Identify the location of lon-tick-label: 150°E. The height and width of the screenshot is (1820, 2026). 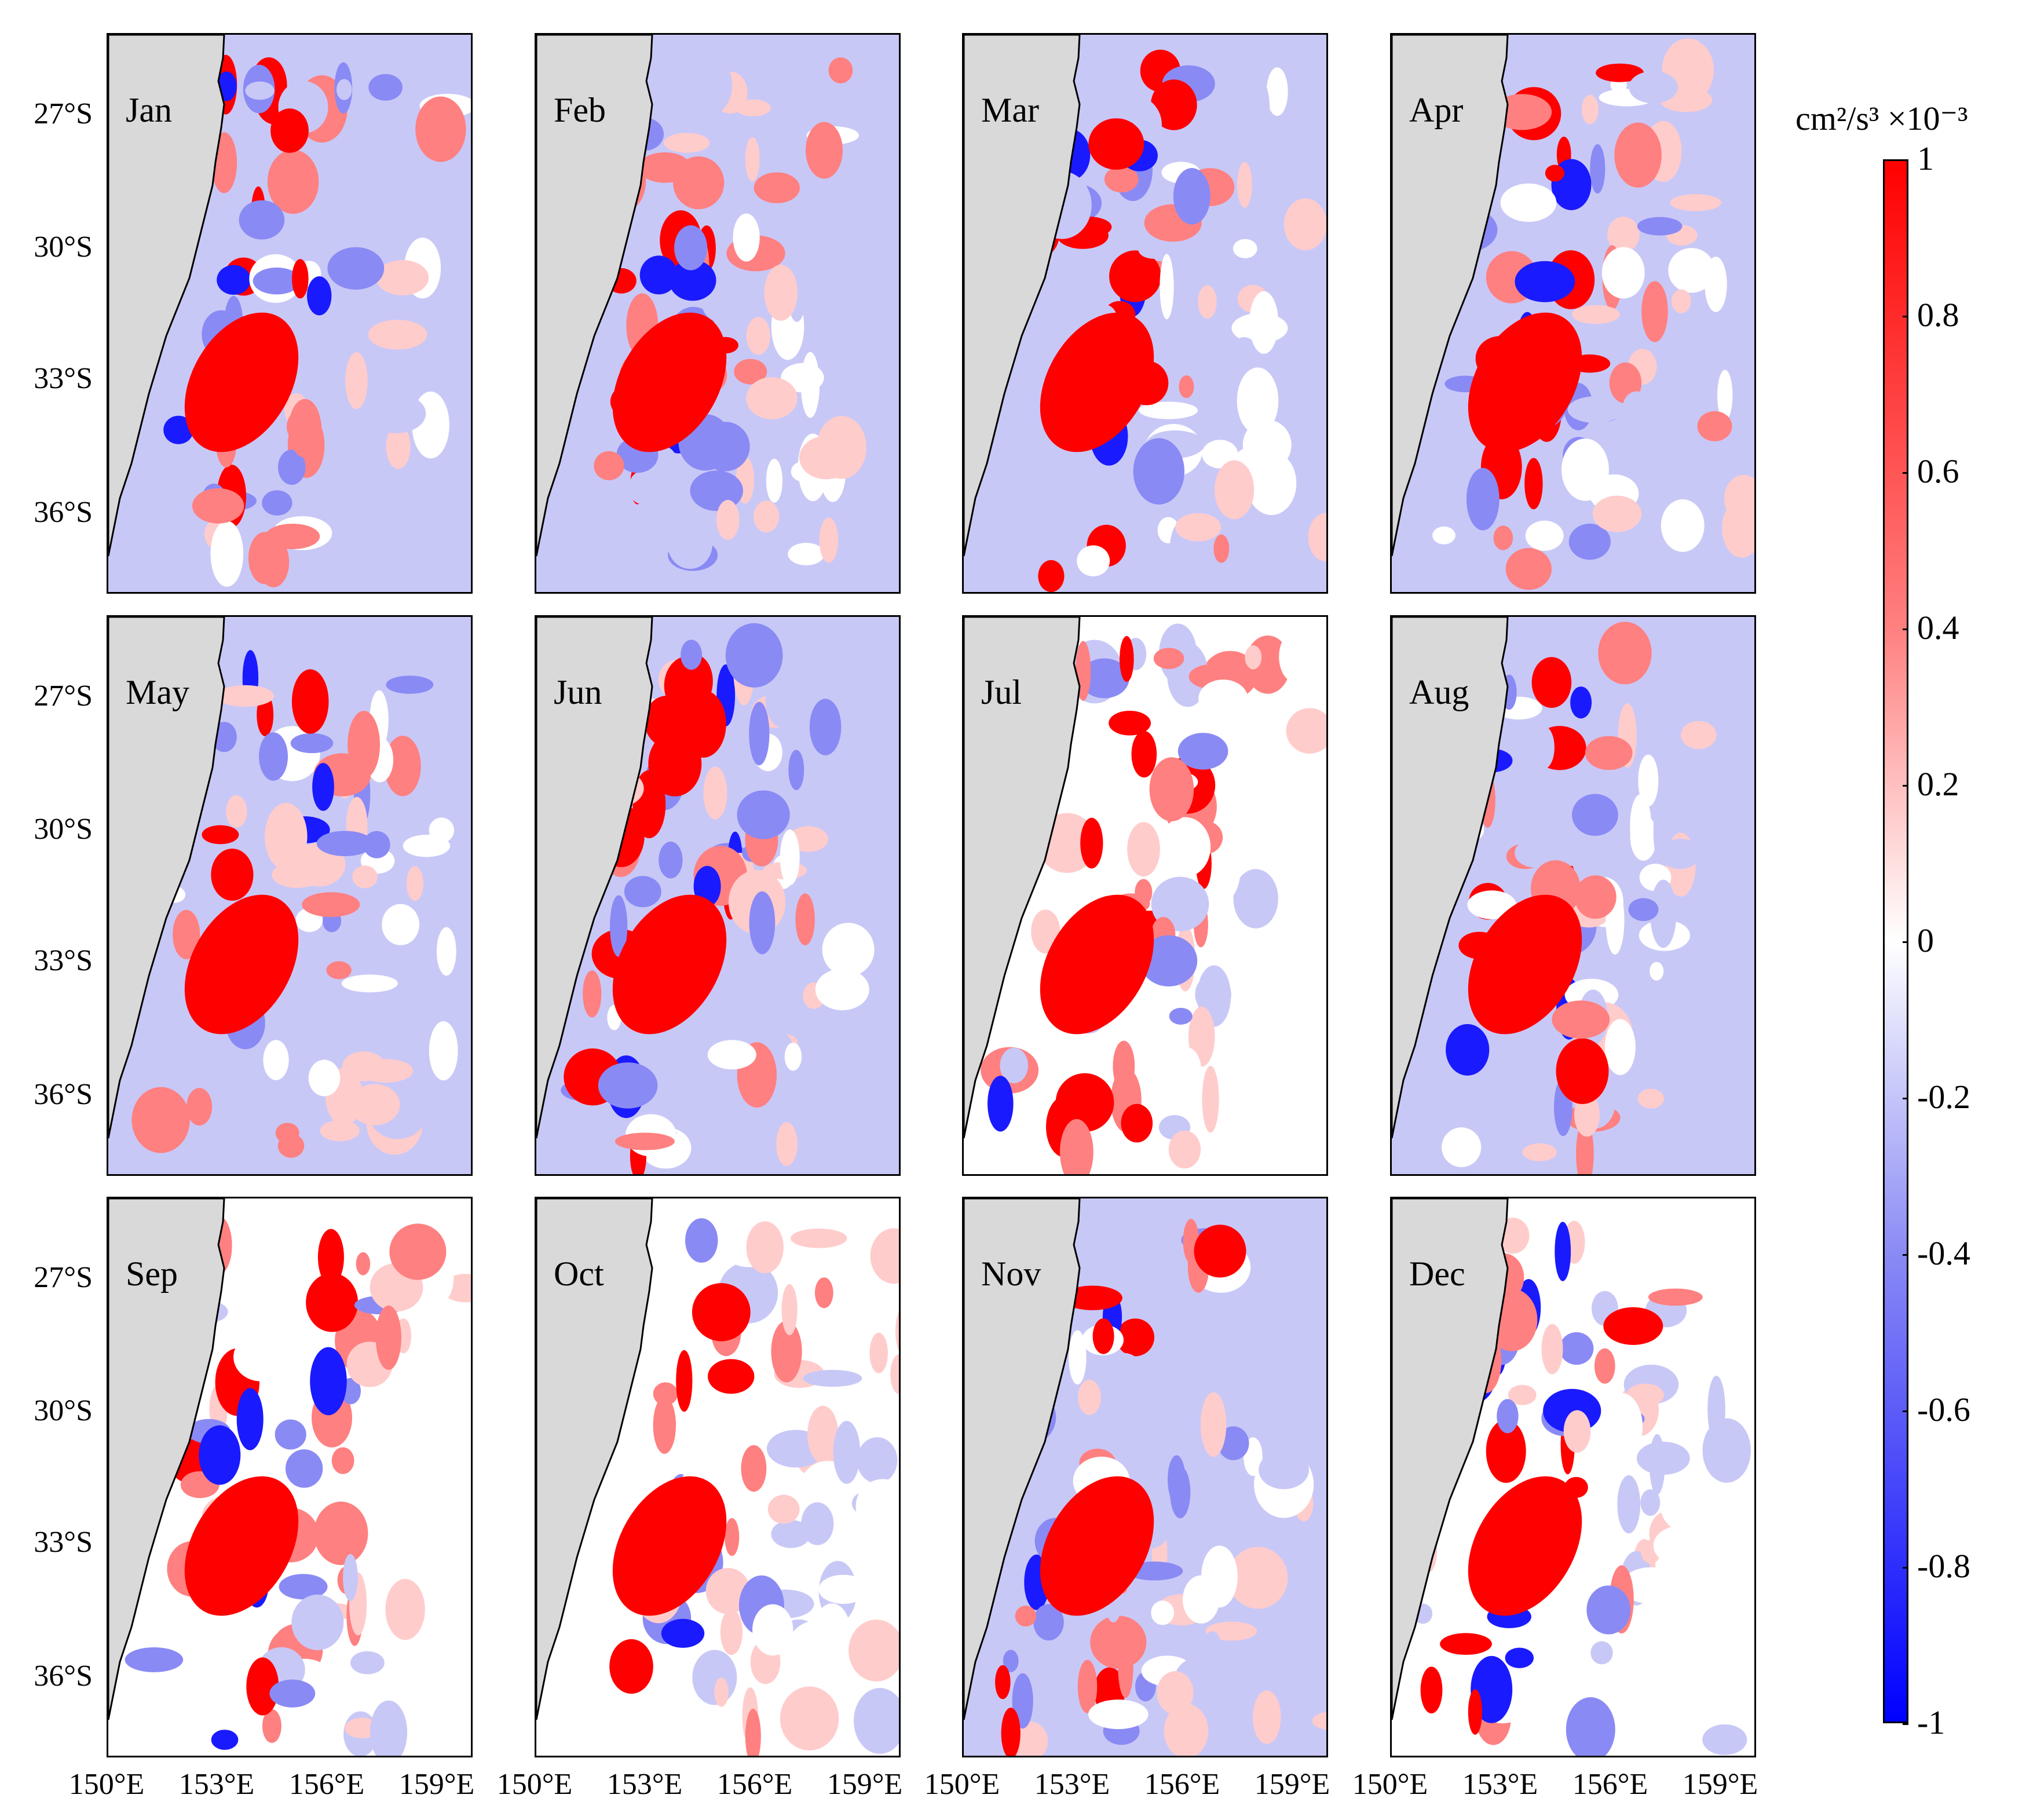
(534, 1784).